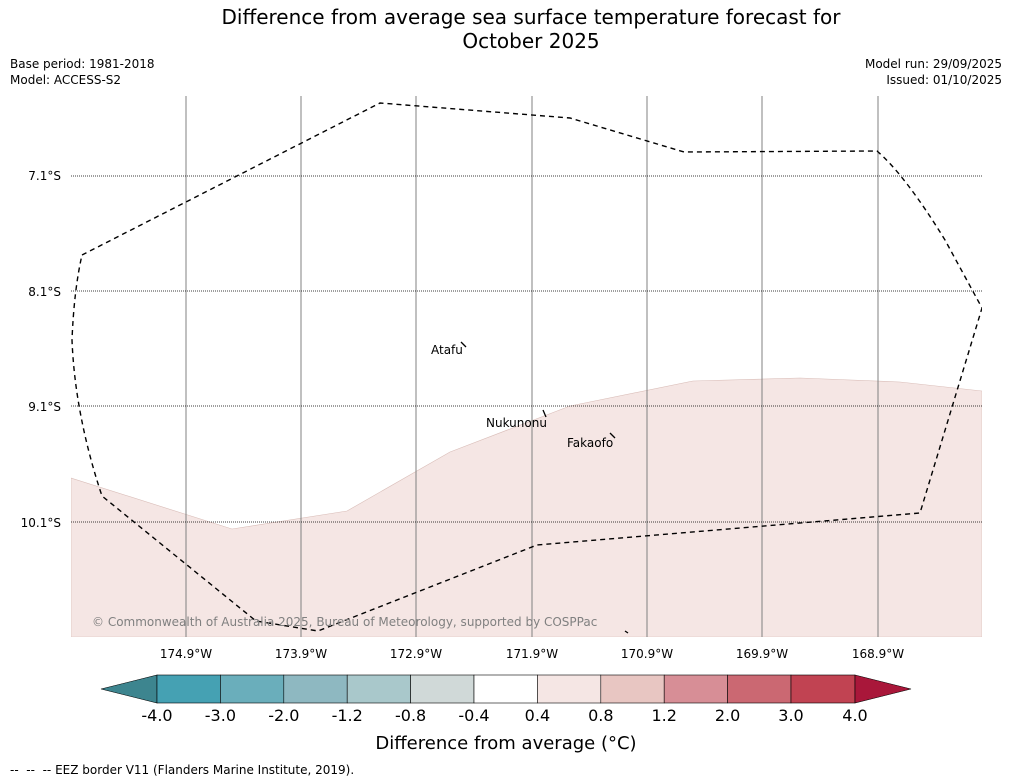 This screenshot has width=1011, height=781. What do you see at coordinates (410, 715) in the screenshot?
I see `colorbar-tick-label: -0.8` at bounding box center [410, 715].